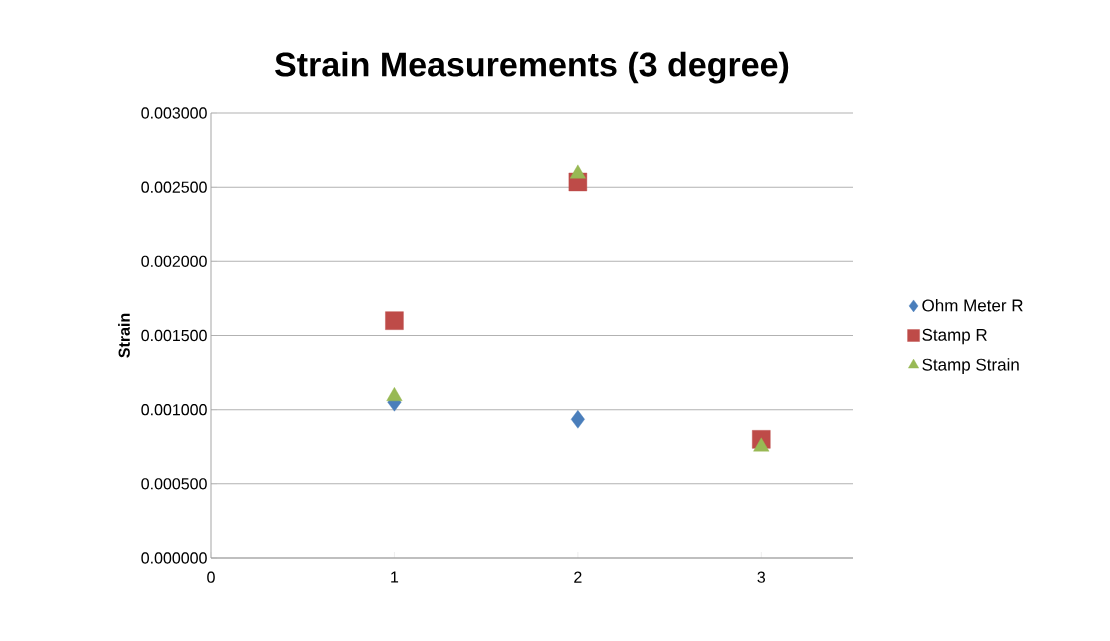  I want to click on y-axis-title: Strain, so click(124, 335).